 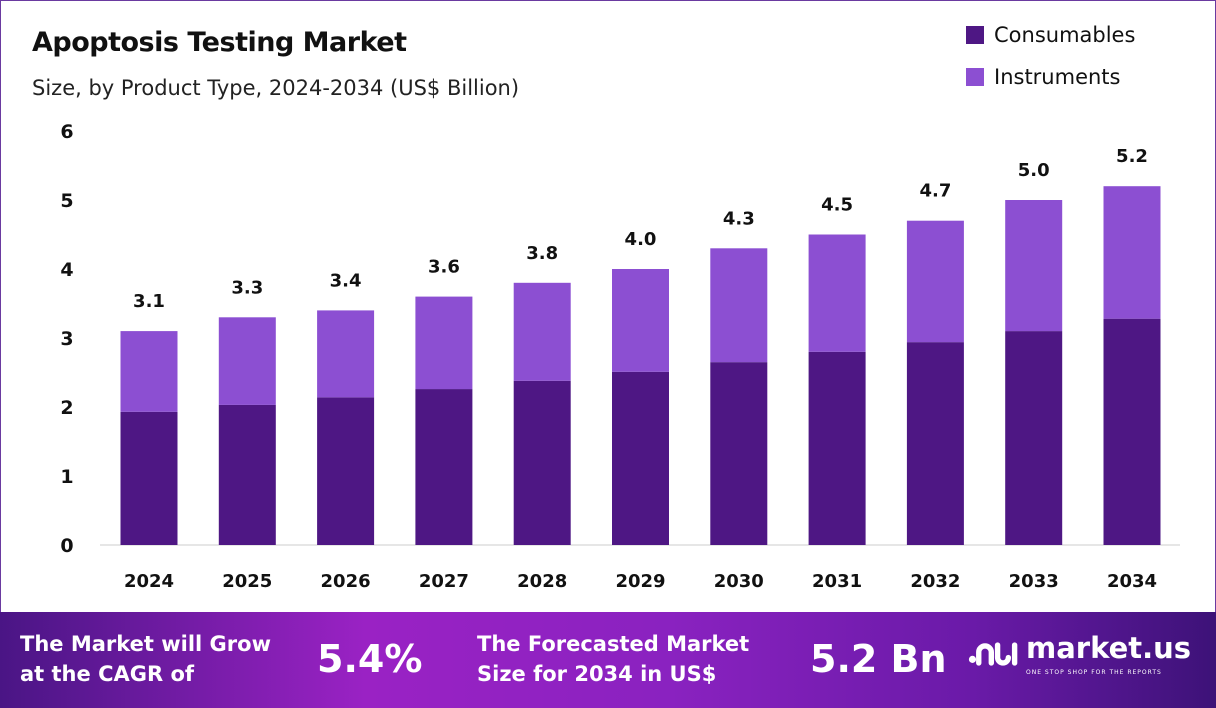 I want to click on data-label-total: 3.4, so click(x=346, y=280).